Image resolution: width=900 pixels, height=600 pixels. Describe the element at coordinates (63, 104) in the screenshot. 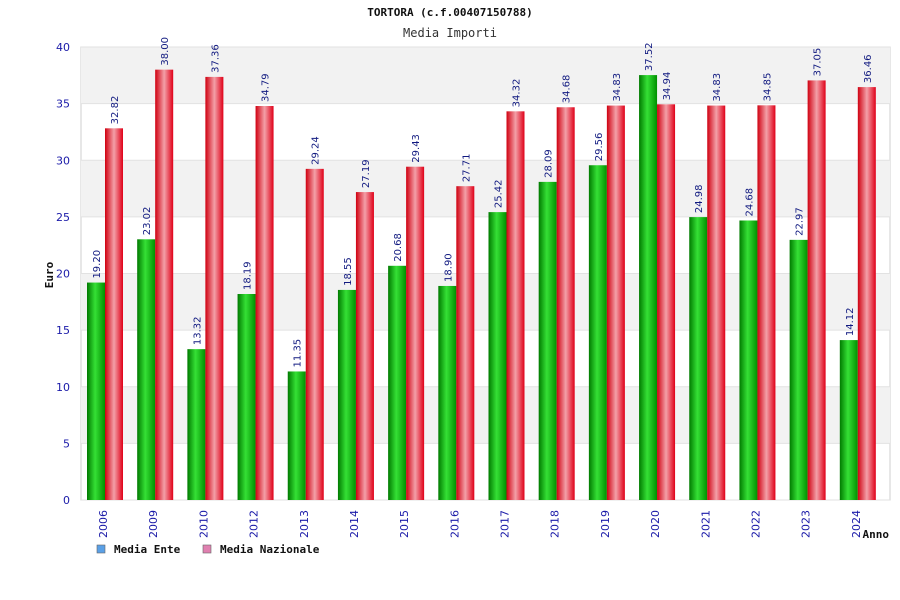

I see `y-tick-label: 35` at that location.